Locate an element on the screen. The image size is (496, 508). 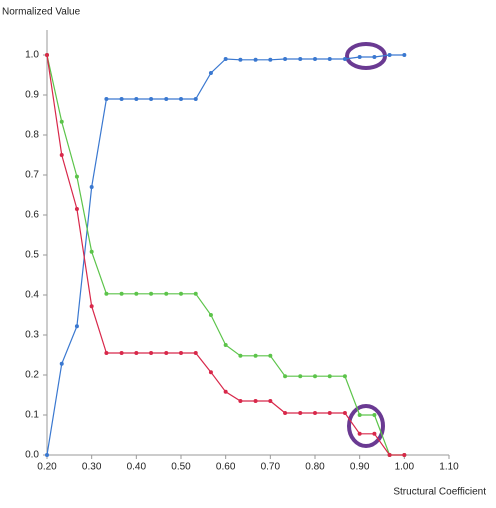
y-tick-label: 0.7 is located at coordinates (32, 175).